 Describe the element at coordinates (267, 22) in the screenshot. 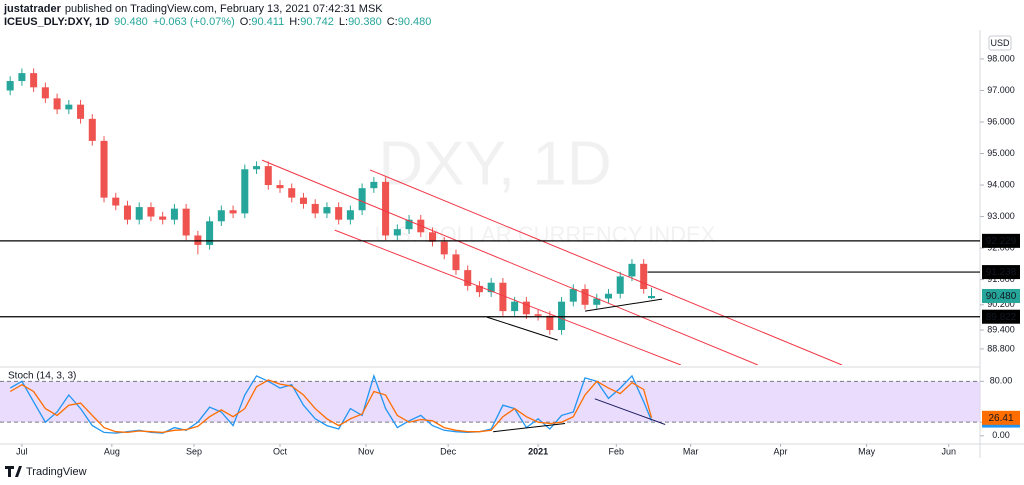

I see `ohlc-value: 90.411` at that location.